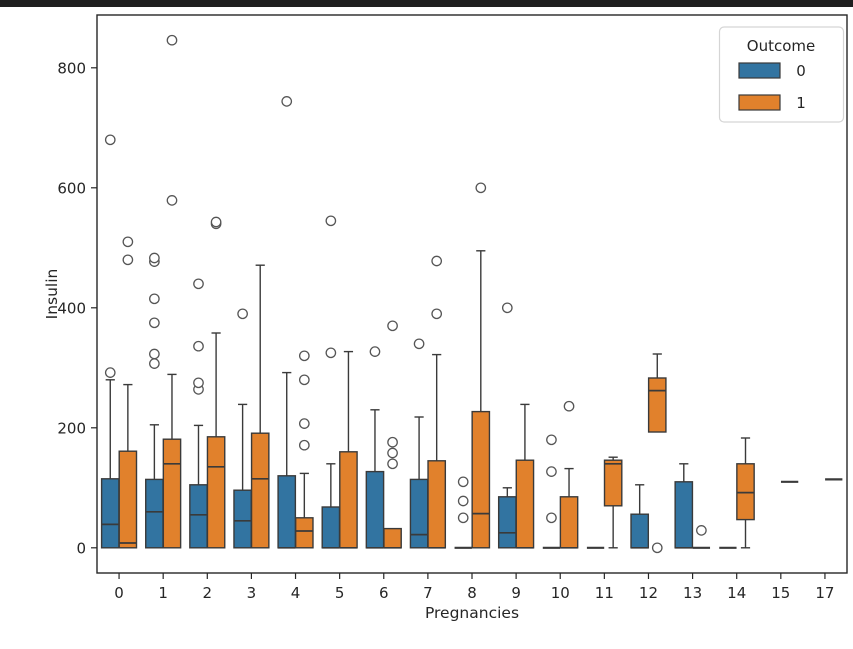  I want to click on x-tick-label: 5, so click(340, 593).